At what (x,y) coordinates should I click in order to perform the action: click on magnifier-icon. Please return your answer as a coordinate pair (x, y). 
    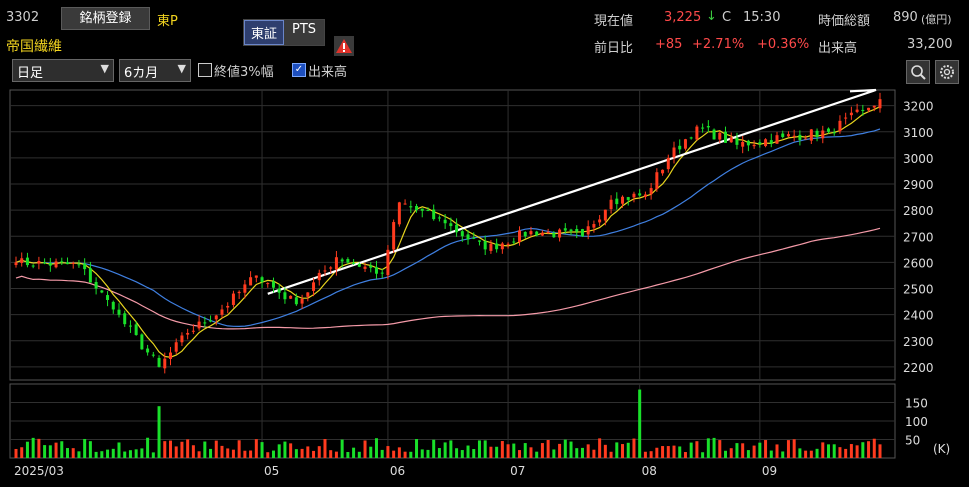
    Looking at the image, I should click on (918, 72).